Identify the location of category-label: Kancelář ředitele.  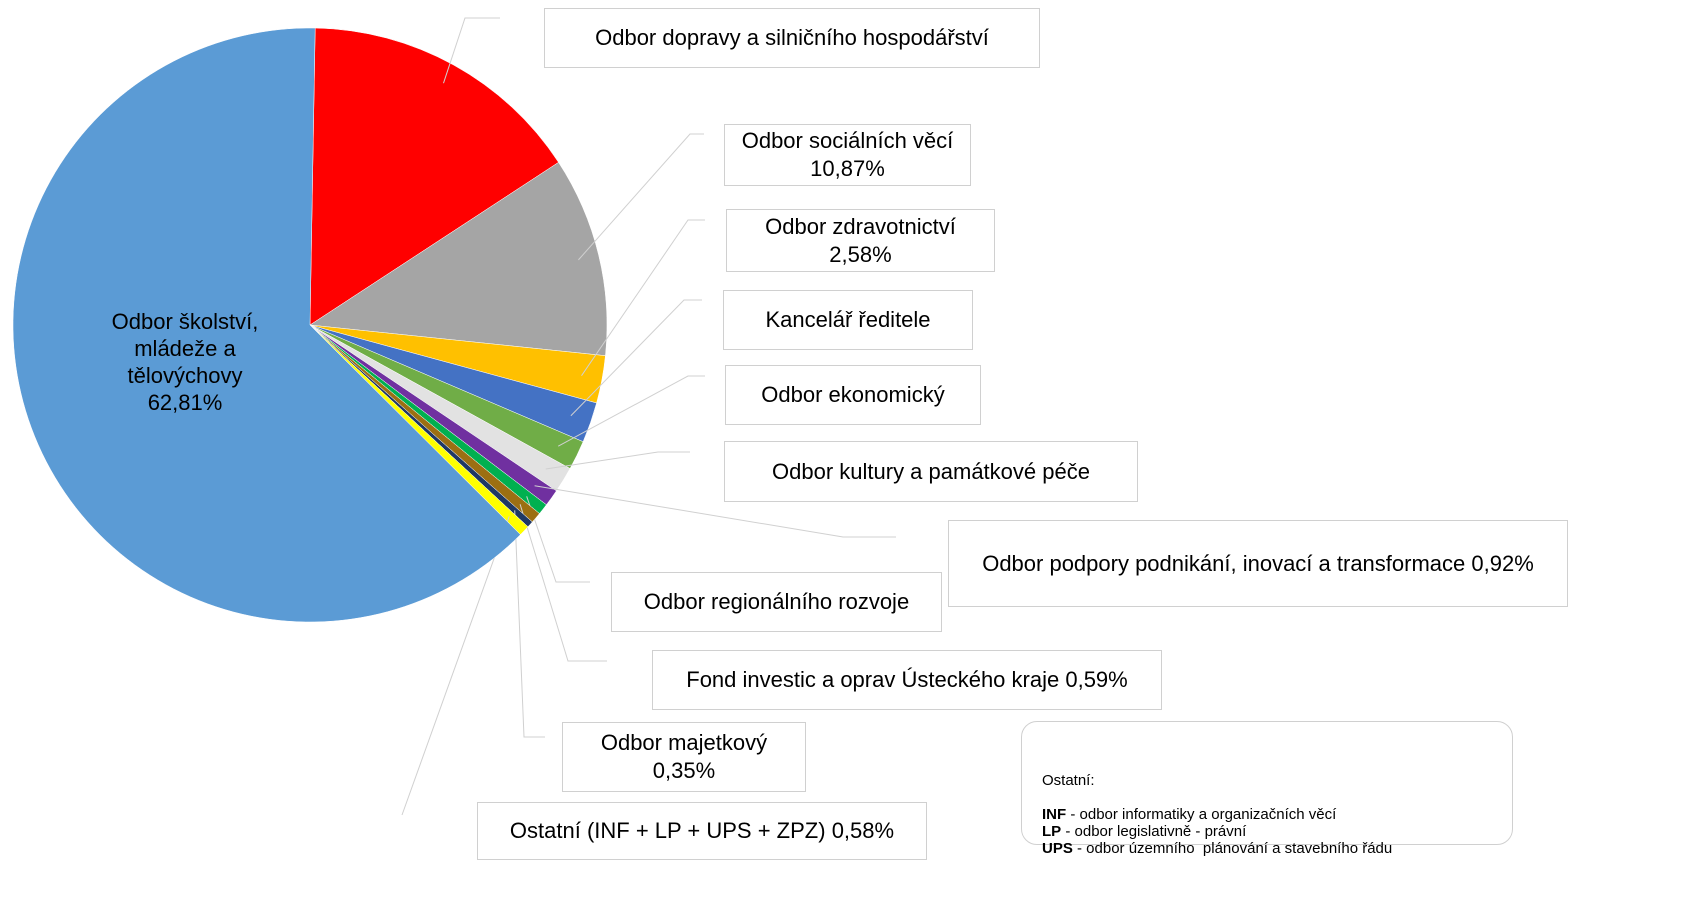
(848, 319).